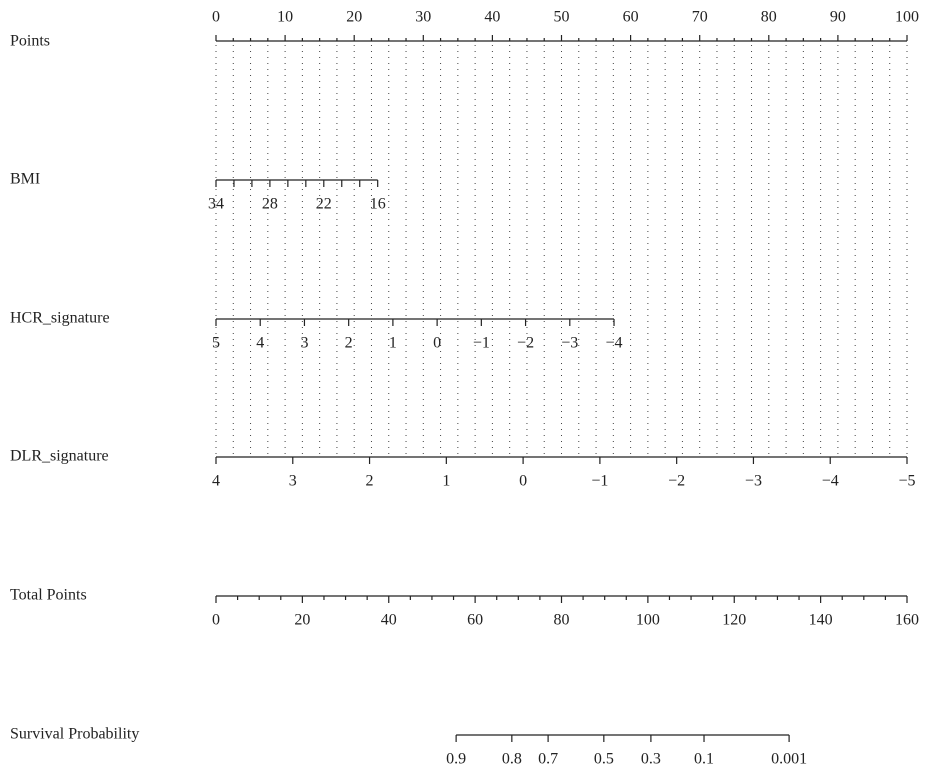  What do you see at coordinates (906, 481) in the screenshot?
I see `tick-label: −5` at bounding box center [906, 481].